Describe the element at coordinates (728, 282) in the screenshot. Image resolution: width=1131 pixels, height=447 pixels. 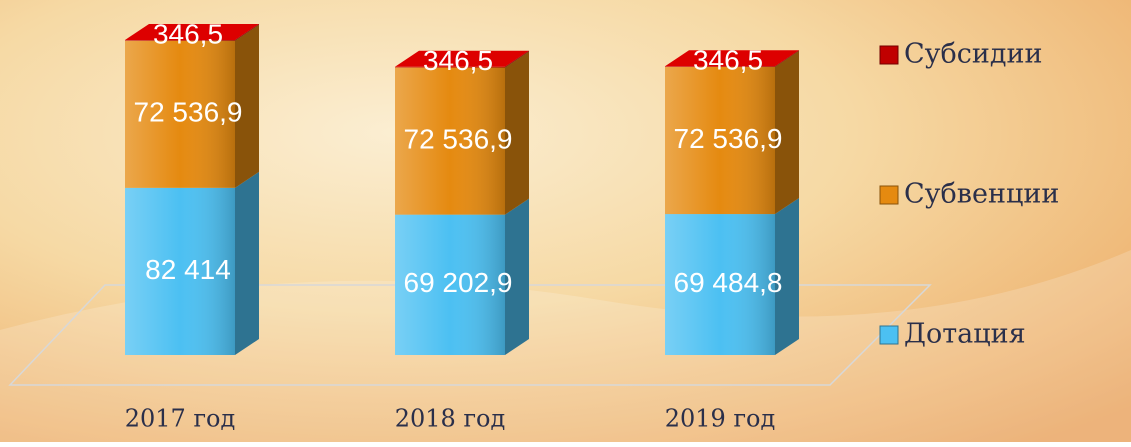
I see `value-label: 69 484,8` at that location.